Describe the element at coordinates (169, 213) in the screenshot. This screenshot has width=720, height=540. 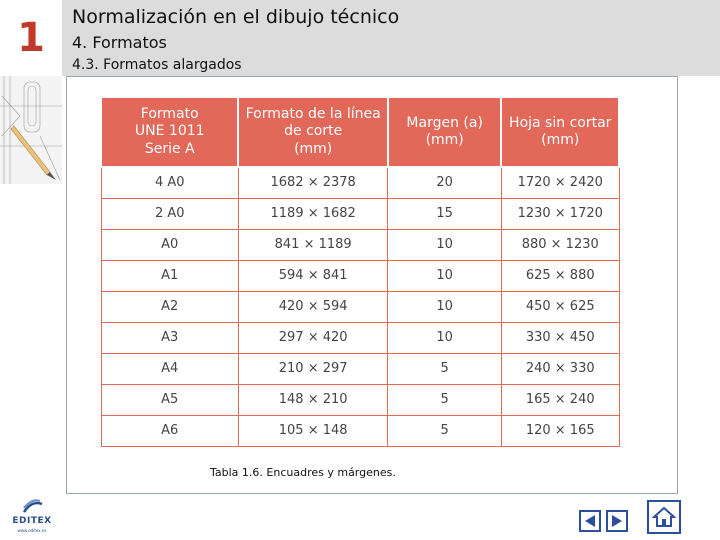
I see `cell-format: 2 A0` at that location.